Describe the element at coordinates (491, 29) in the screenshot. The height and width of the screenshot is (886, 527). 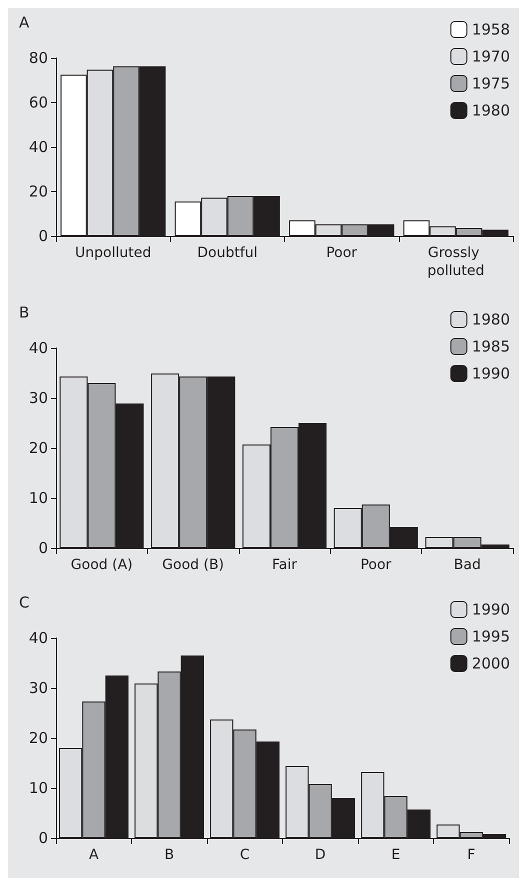
I see `legend-label: 1958` at that location.